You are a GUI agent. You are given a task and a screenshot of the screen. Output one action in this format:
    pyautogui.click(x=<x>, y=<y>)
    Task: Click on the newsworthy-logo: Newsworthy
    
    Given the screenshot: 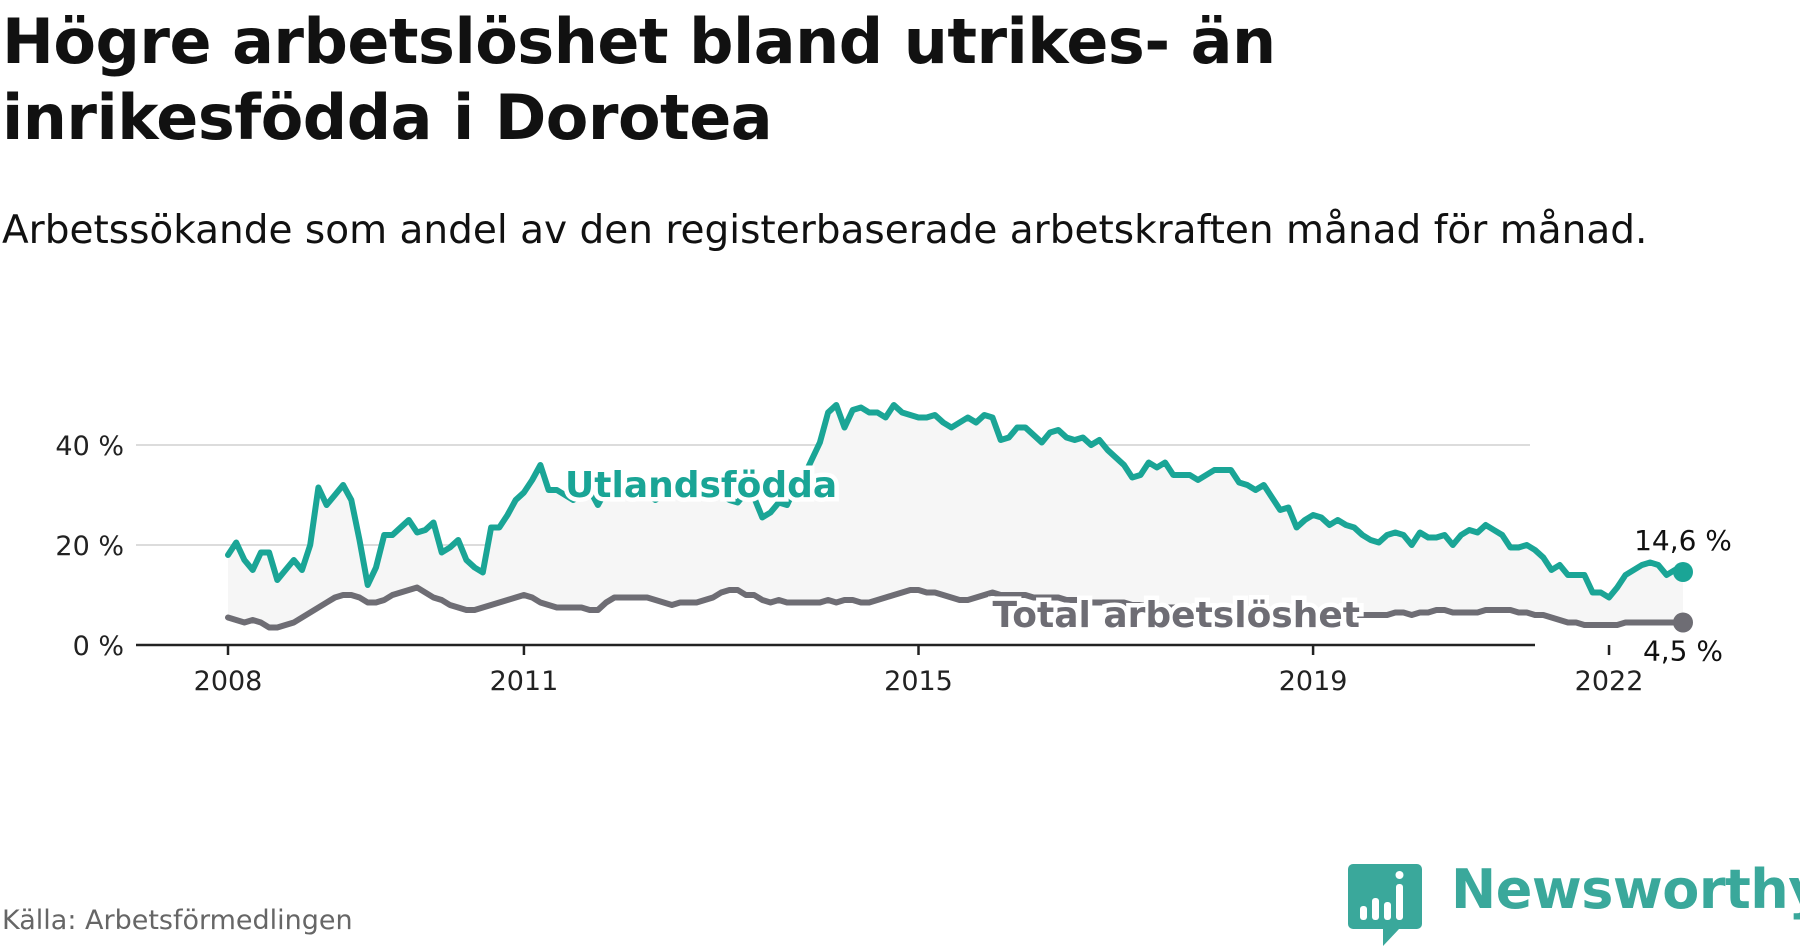 What is the action you would take?
    pyautogui.click(x=1572, y=903)
    